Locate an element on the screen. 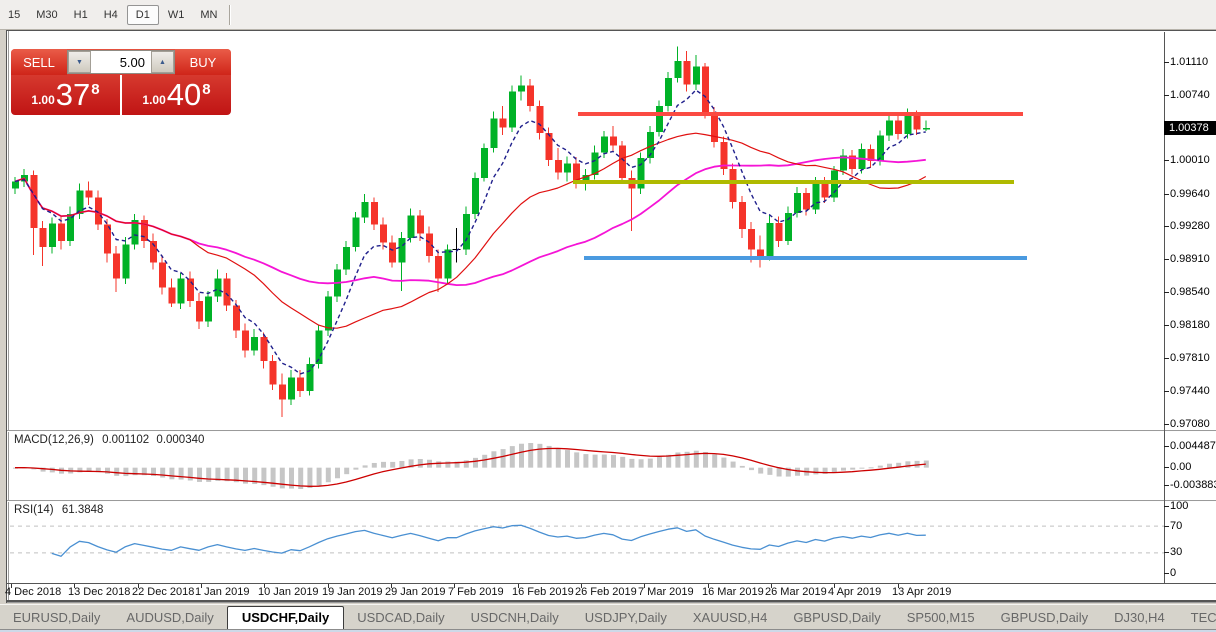  macd-pane-canvas is located at coordinates (587, 466).